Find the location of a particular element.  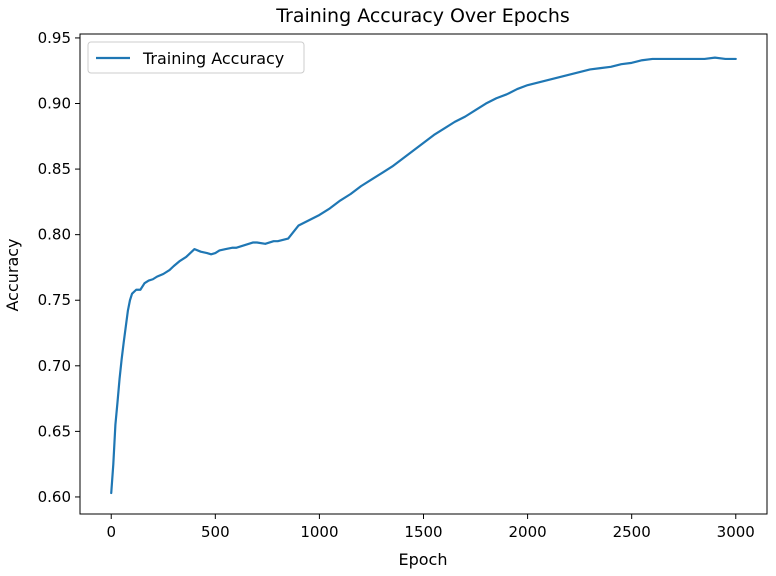

x-tick-label: 0 is located at coordinates (111, 532).